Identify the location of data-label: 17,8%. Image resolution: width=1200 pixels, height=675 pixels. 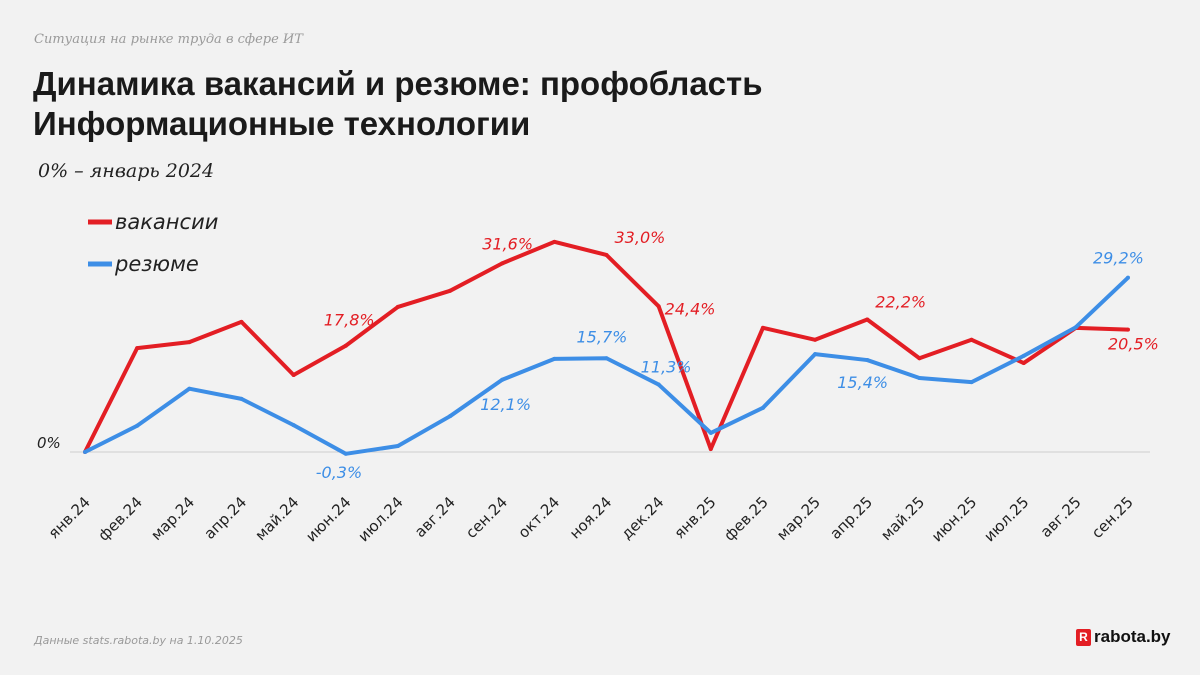
(349, 320).